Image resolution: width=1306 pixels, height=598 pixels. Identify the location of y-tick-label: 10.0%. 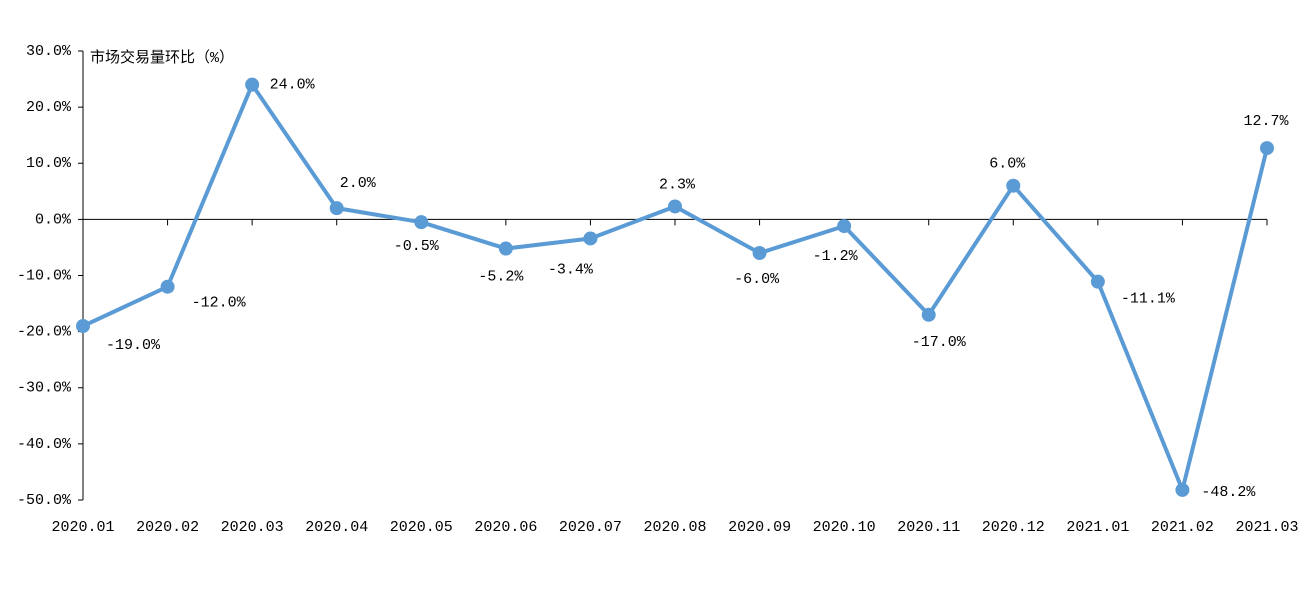
(49, 163).